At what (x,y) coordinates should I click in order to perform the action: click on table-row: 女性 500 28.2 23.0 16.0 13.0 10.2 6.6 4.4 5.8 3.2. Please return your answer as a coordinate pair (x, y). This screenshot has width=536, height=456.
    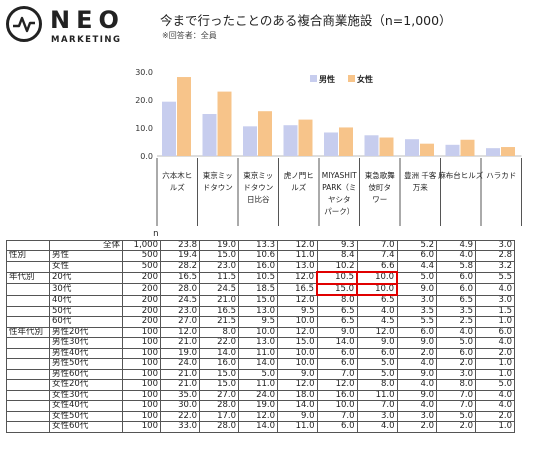
    Looking at the image, I should click on (260, 266).